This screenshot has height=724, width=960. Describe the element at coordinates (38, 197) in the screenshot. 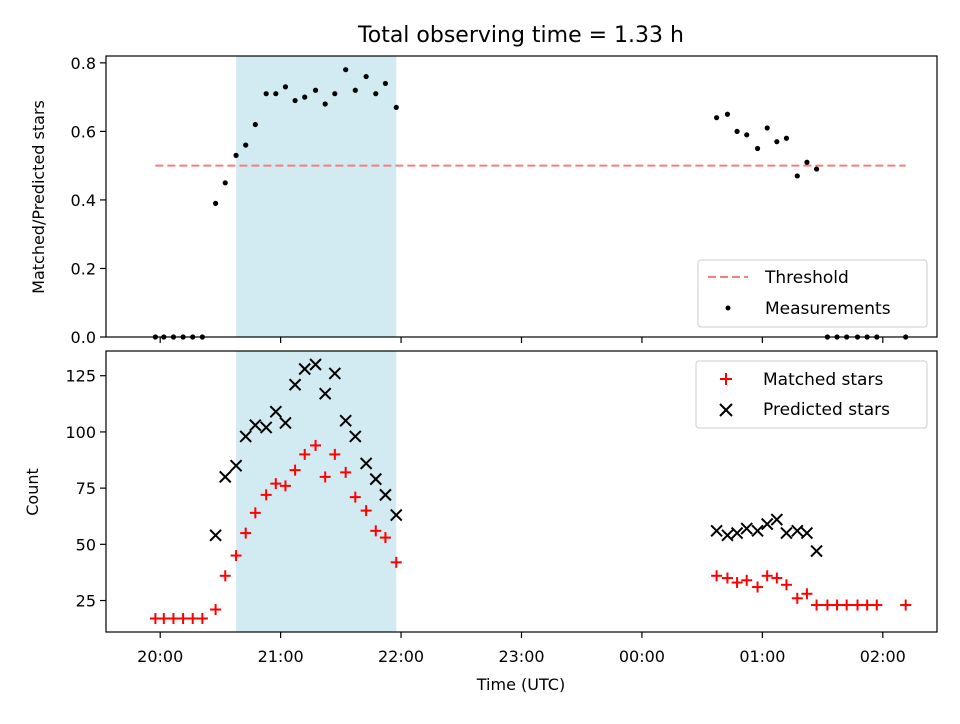

I see `ratio-y-axis-label: Matched/Predicted stars` at that location.